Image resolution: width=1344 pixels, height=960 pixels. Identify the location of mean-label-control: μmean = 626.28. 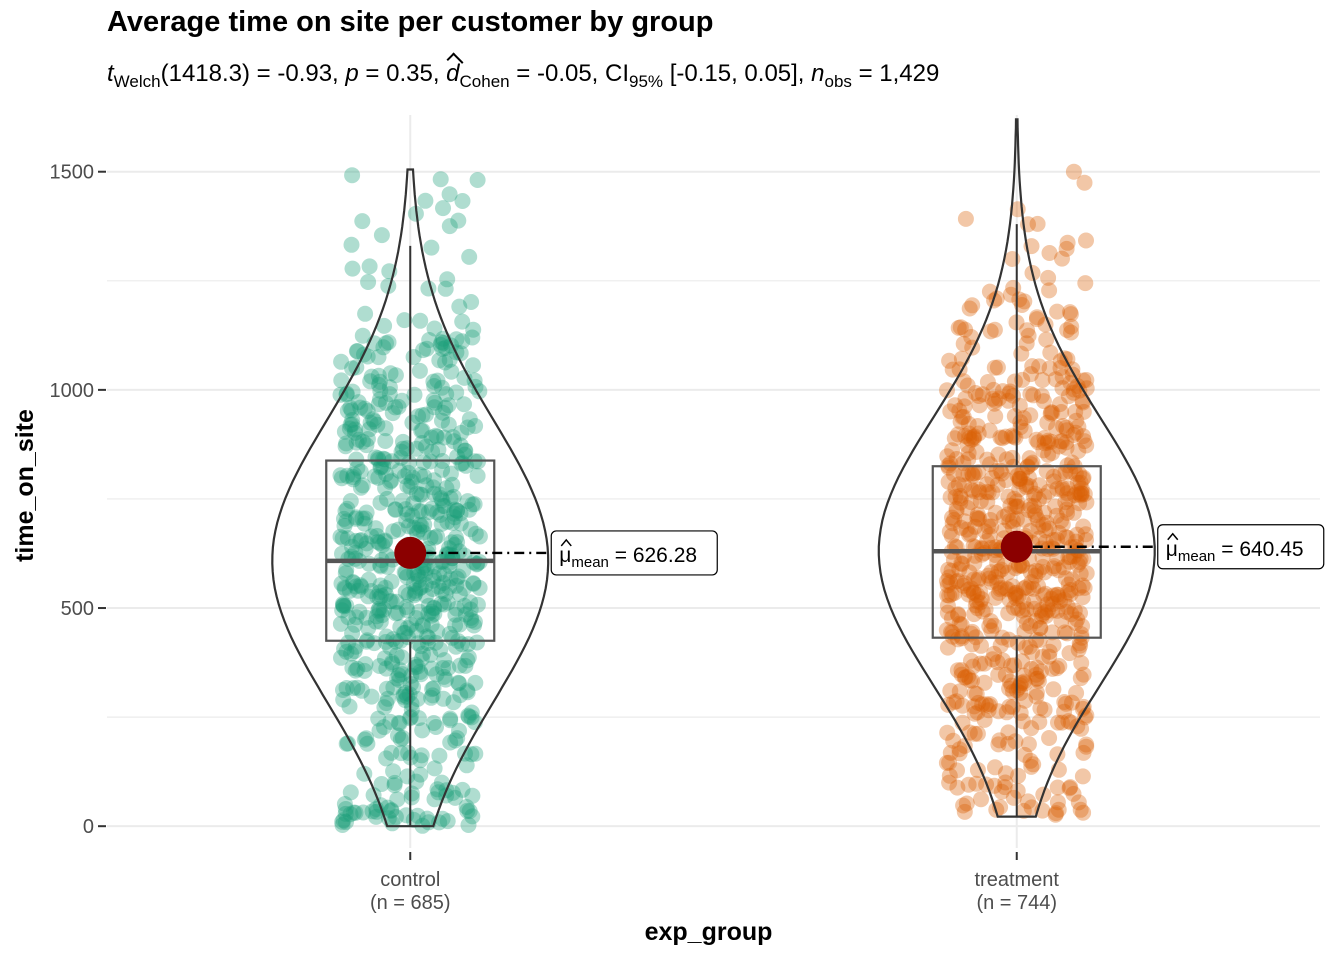
(628, 557).